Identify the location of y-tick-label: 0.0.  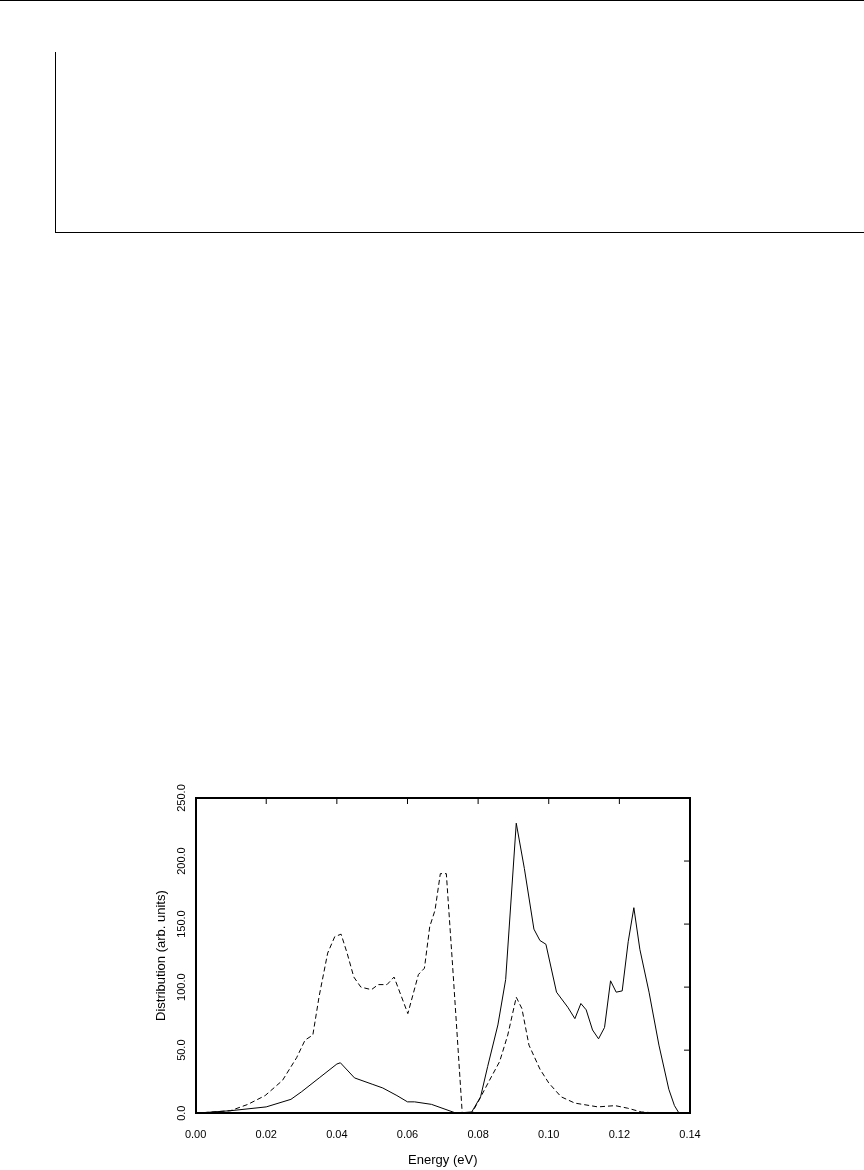
(181, 1113).